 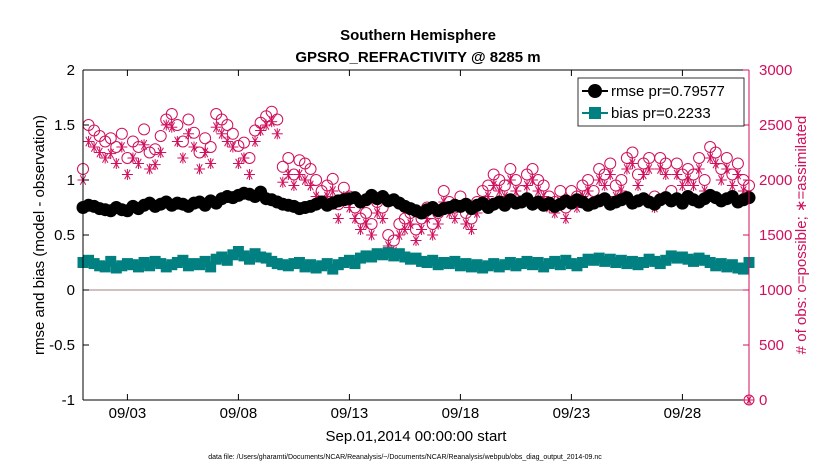 I want to click on y-right-tick-label: 500, so click(x=771, y=345).